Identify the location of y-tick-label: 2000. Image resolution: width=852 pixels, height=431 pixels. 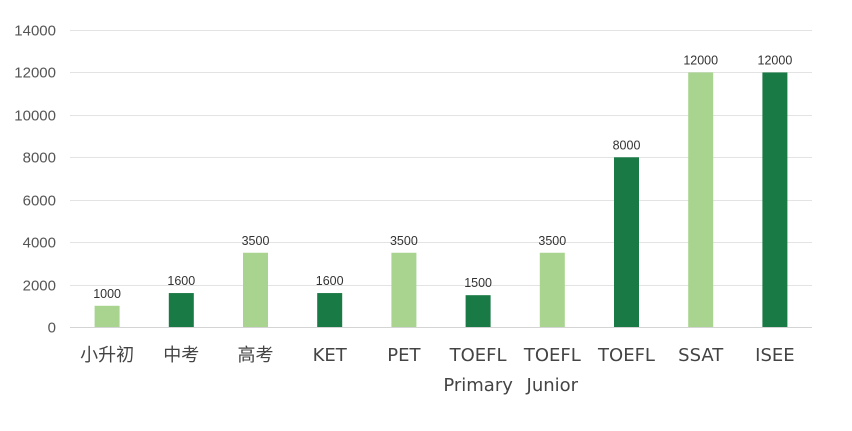
(39, 286).